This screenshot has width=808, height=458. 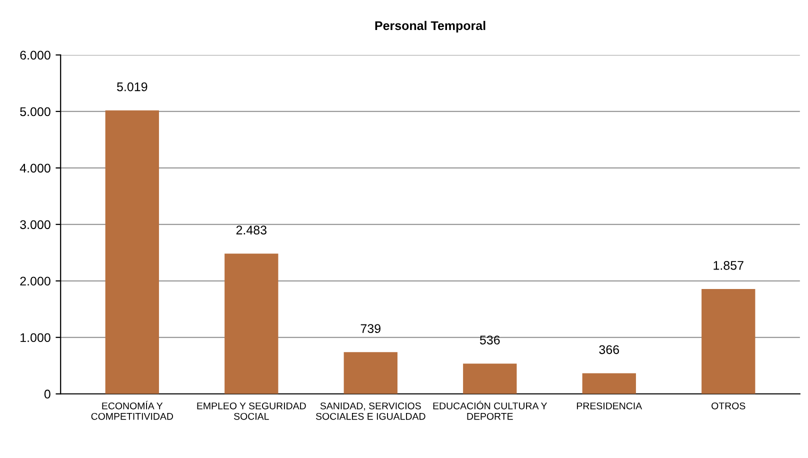 What do you see at coordinates (251, 230) in the screenshot?
I see `data-label: 2.483` at bounding box center [251, 230].